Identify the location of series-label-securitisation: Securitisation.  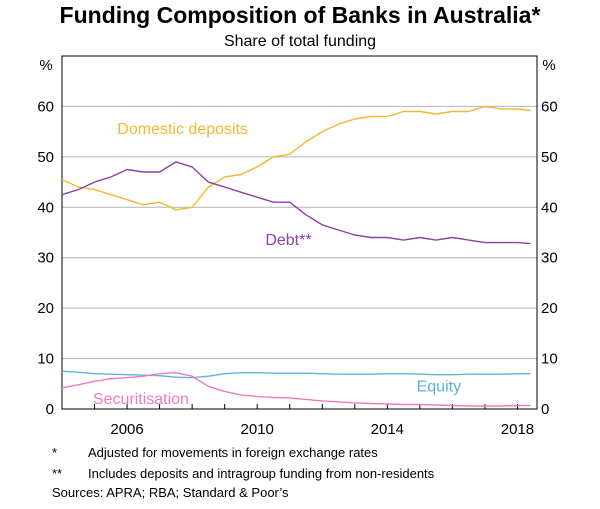
(141, 399).